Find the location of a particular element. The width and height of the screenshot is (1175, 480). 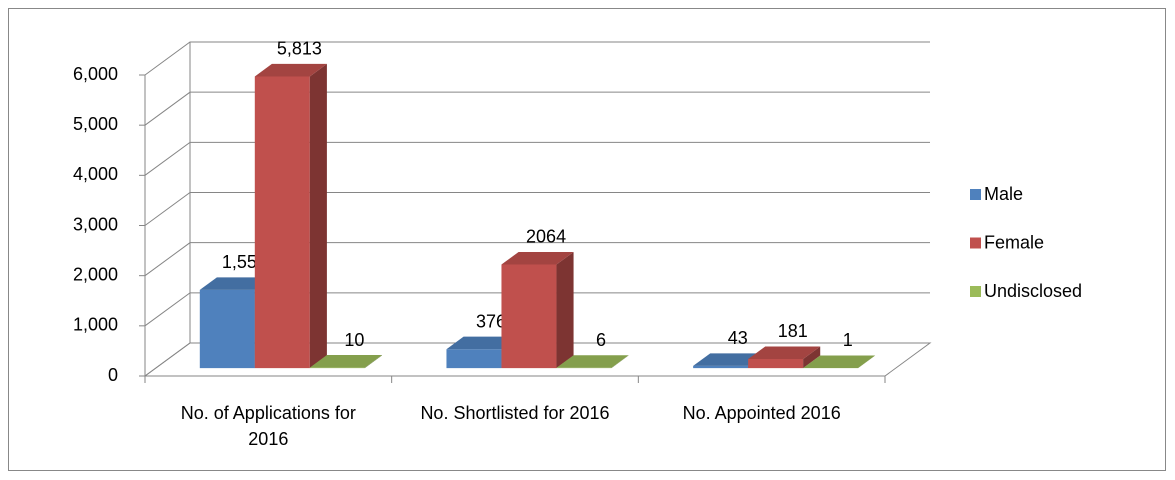

y-tick-label: 3,000 is located at coordinates (95, 224).